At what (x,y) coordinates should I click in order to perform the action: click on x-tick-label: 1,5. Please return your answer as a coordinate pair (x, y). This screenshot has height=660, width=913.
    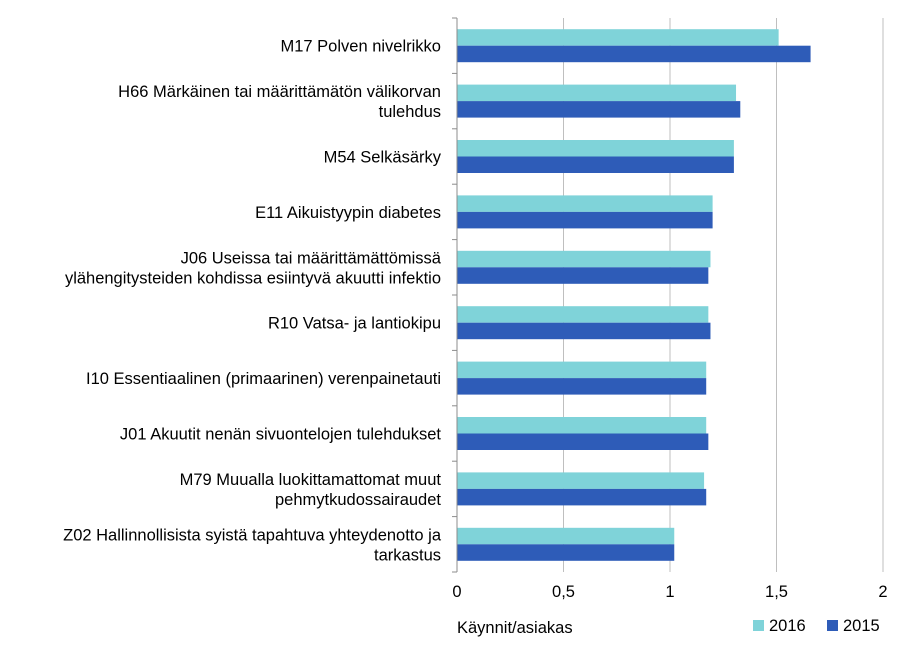
    Looking at the image, I should click on (776, 592).